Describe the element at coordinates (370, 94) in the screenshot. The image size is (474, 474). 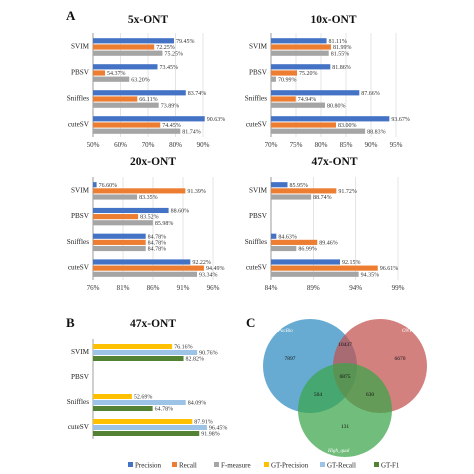
I see `data-label: 87.66%` at that location.